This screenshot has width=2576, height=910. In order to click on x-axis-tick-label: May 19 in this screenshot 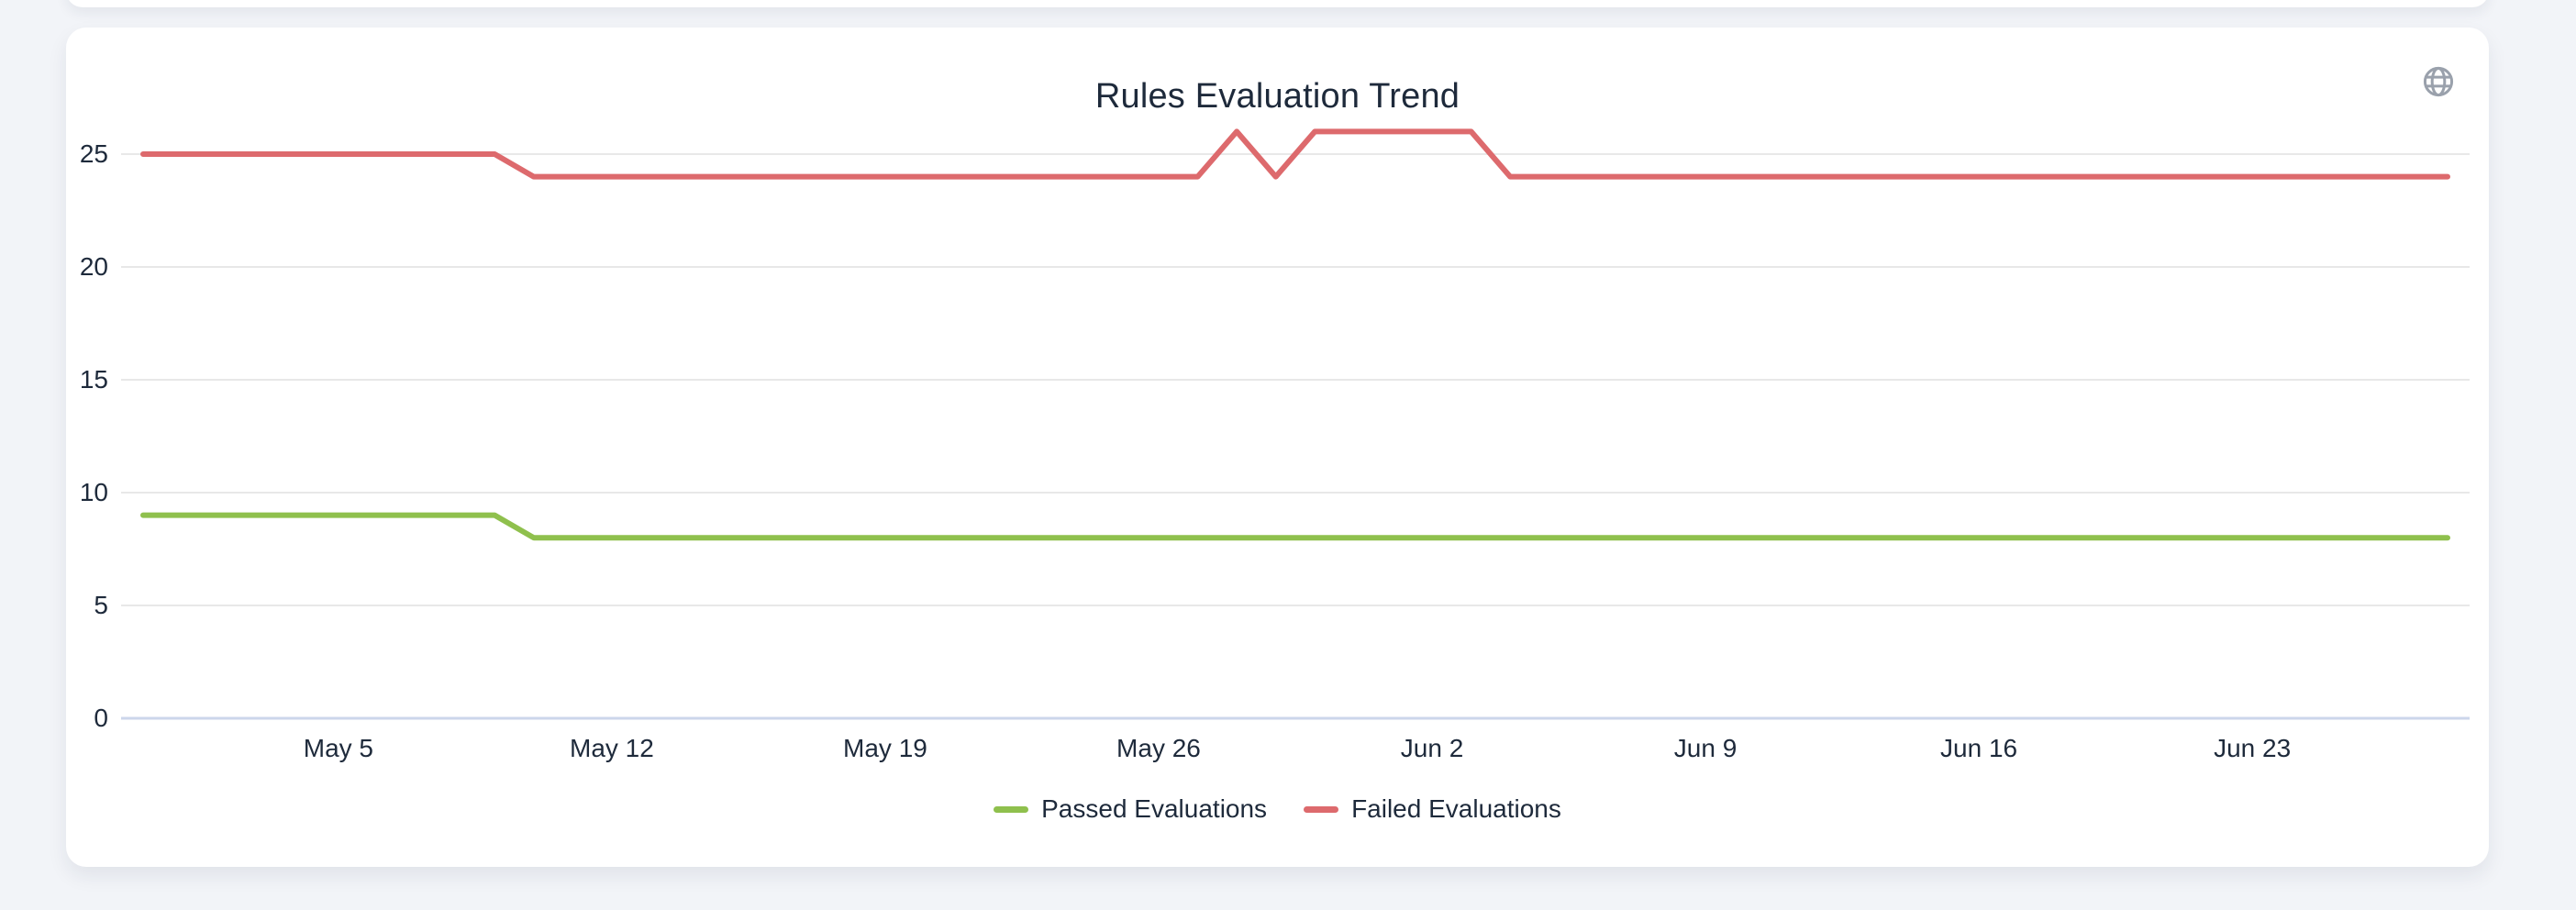, I will do `click(885, 748)`.